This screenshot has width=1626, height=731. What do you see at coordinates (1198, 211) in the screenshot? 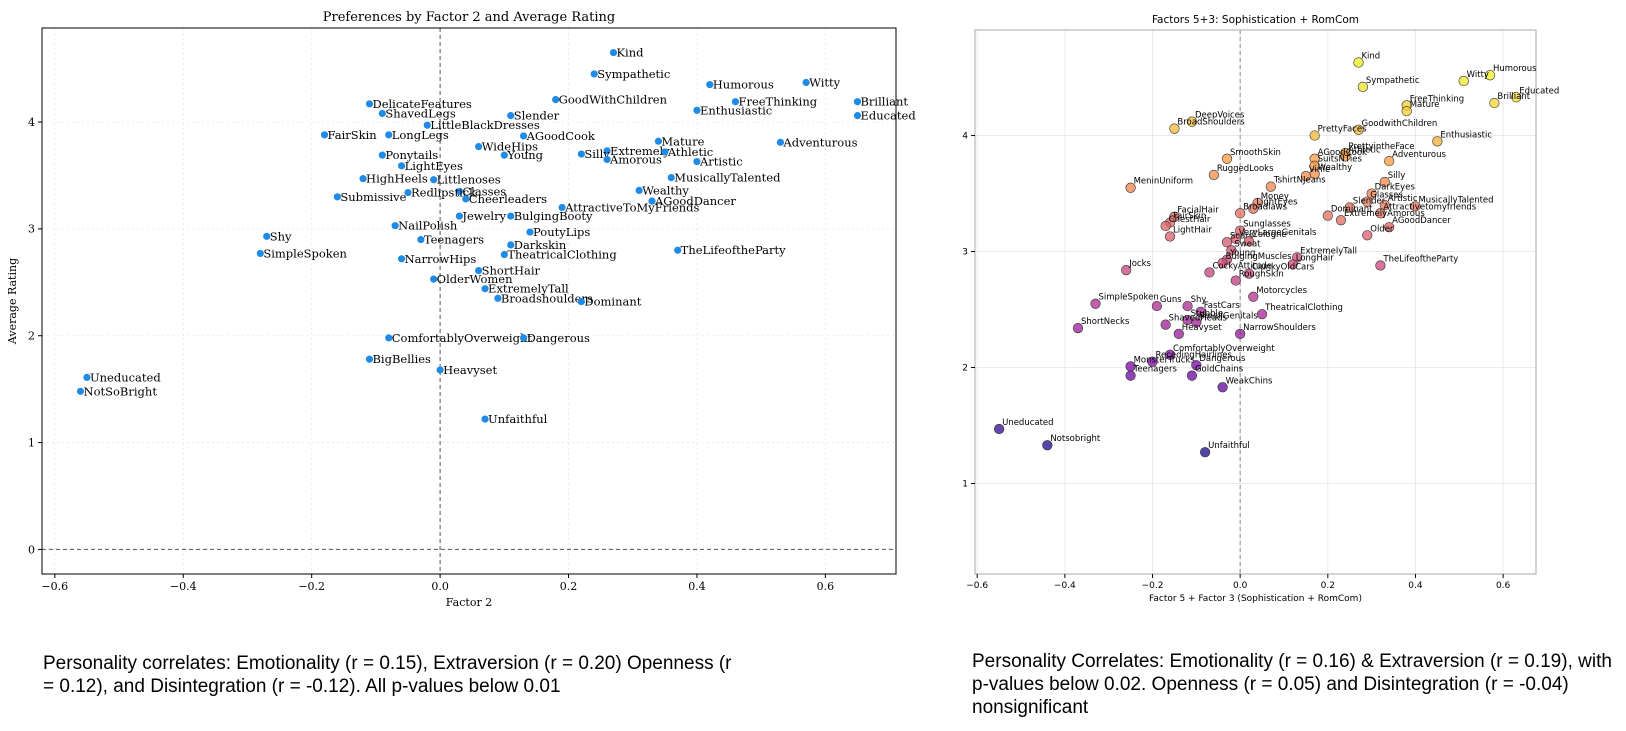
I see `point-label-facialhair: FacialHair` at bounding box center [1198, 211].